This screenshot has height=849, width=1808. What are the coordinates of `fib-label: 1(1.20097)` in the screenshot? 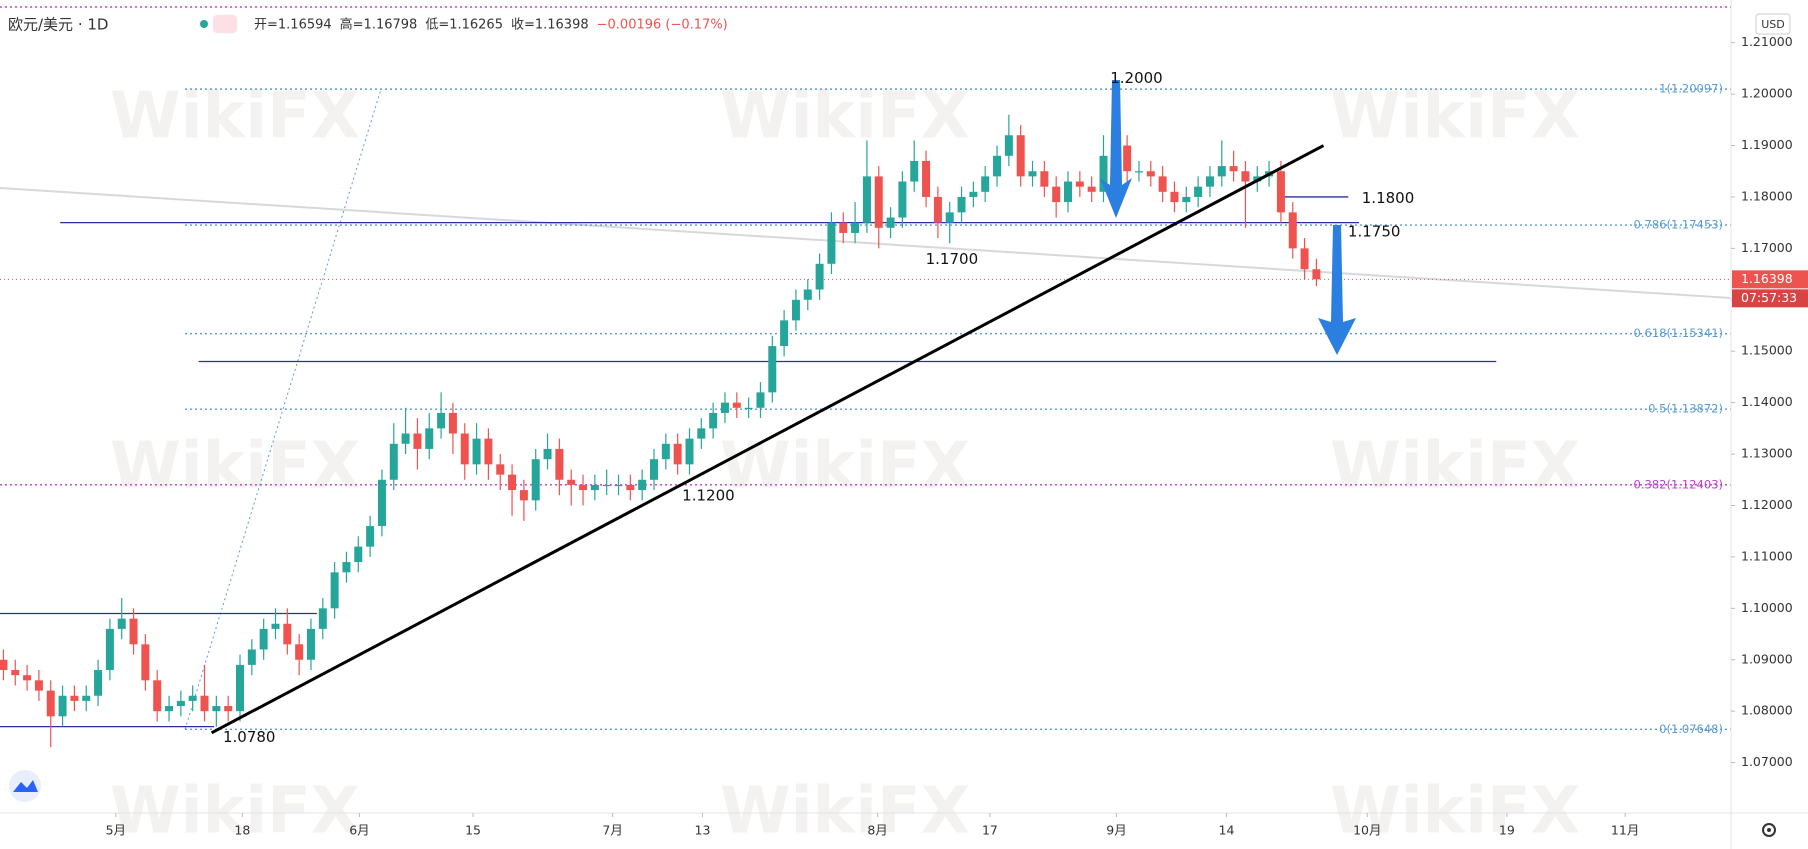 It's located at (1691, 89).